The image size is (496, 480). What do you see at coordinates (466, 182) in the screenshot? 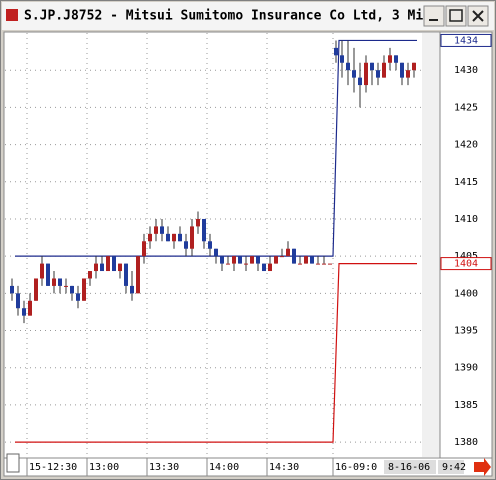
I see `y-tick-label: 1415` at bounding box center [466, 182].